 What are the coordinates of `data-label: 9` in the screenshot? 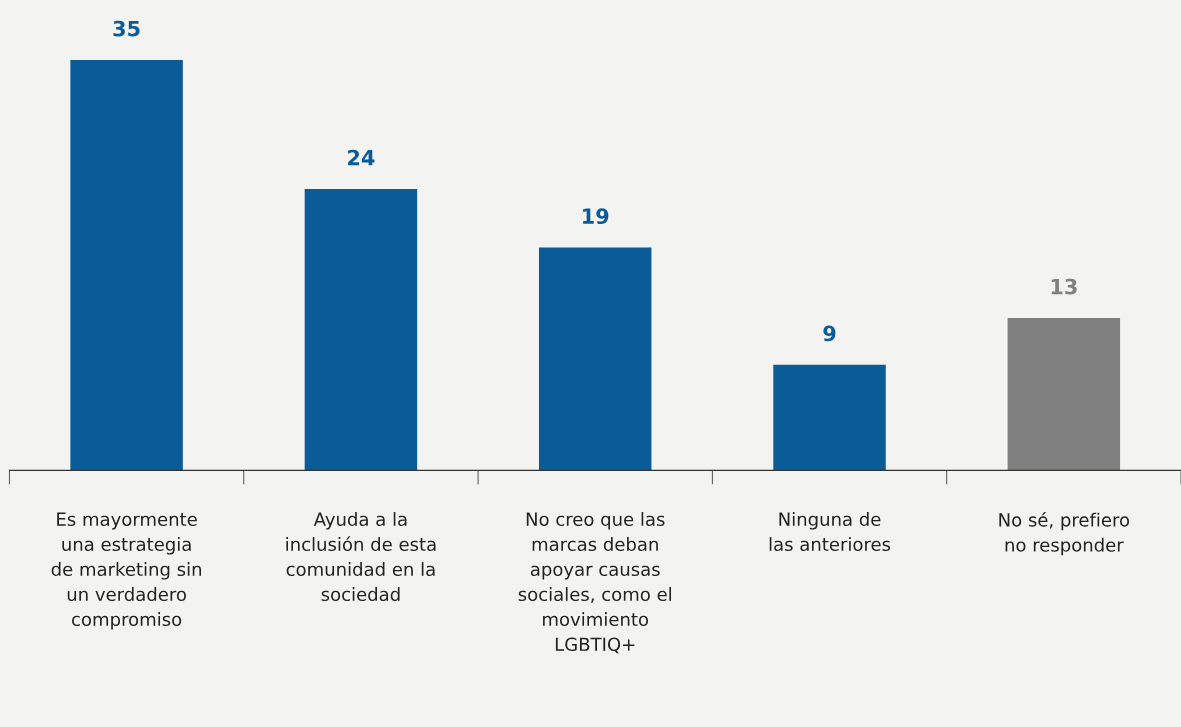 It's located at (829, 333).